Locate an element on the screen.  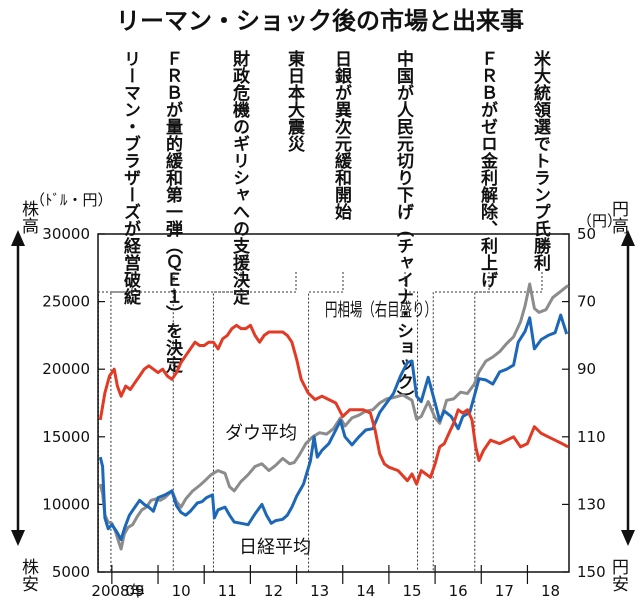
event-8: 米大統領選でトランプ氏勝利 is located at coordinates (512, 310).